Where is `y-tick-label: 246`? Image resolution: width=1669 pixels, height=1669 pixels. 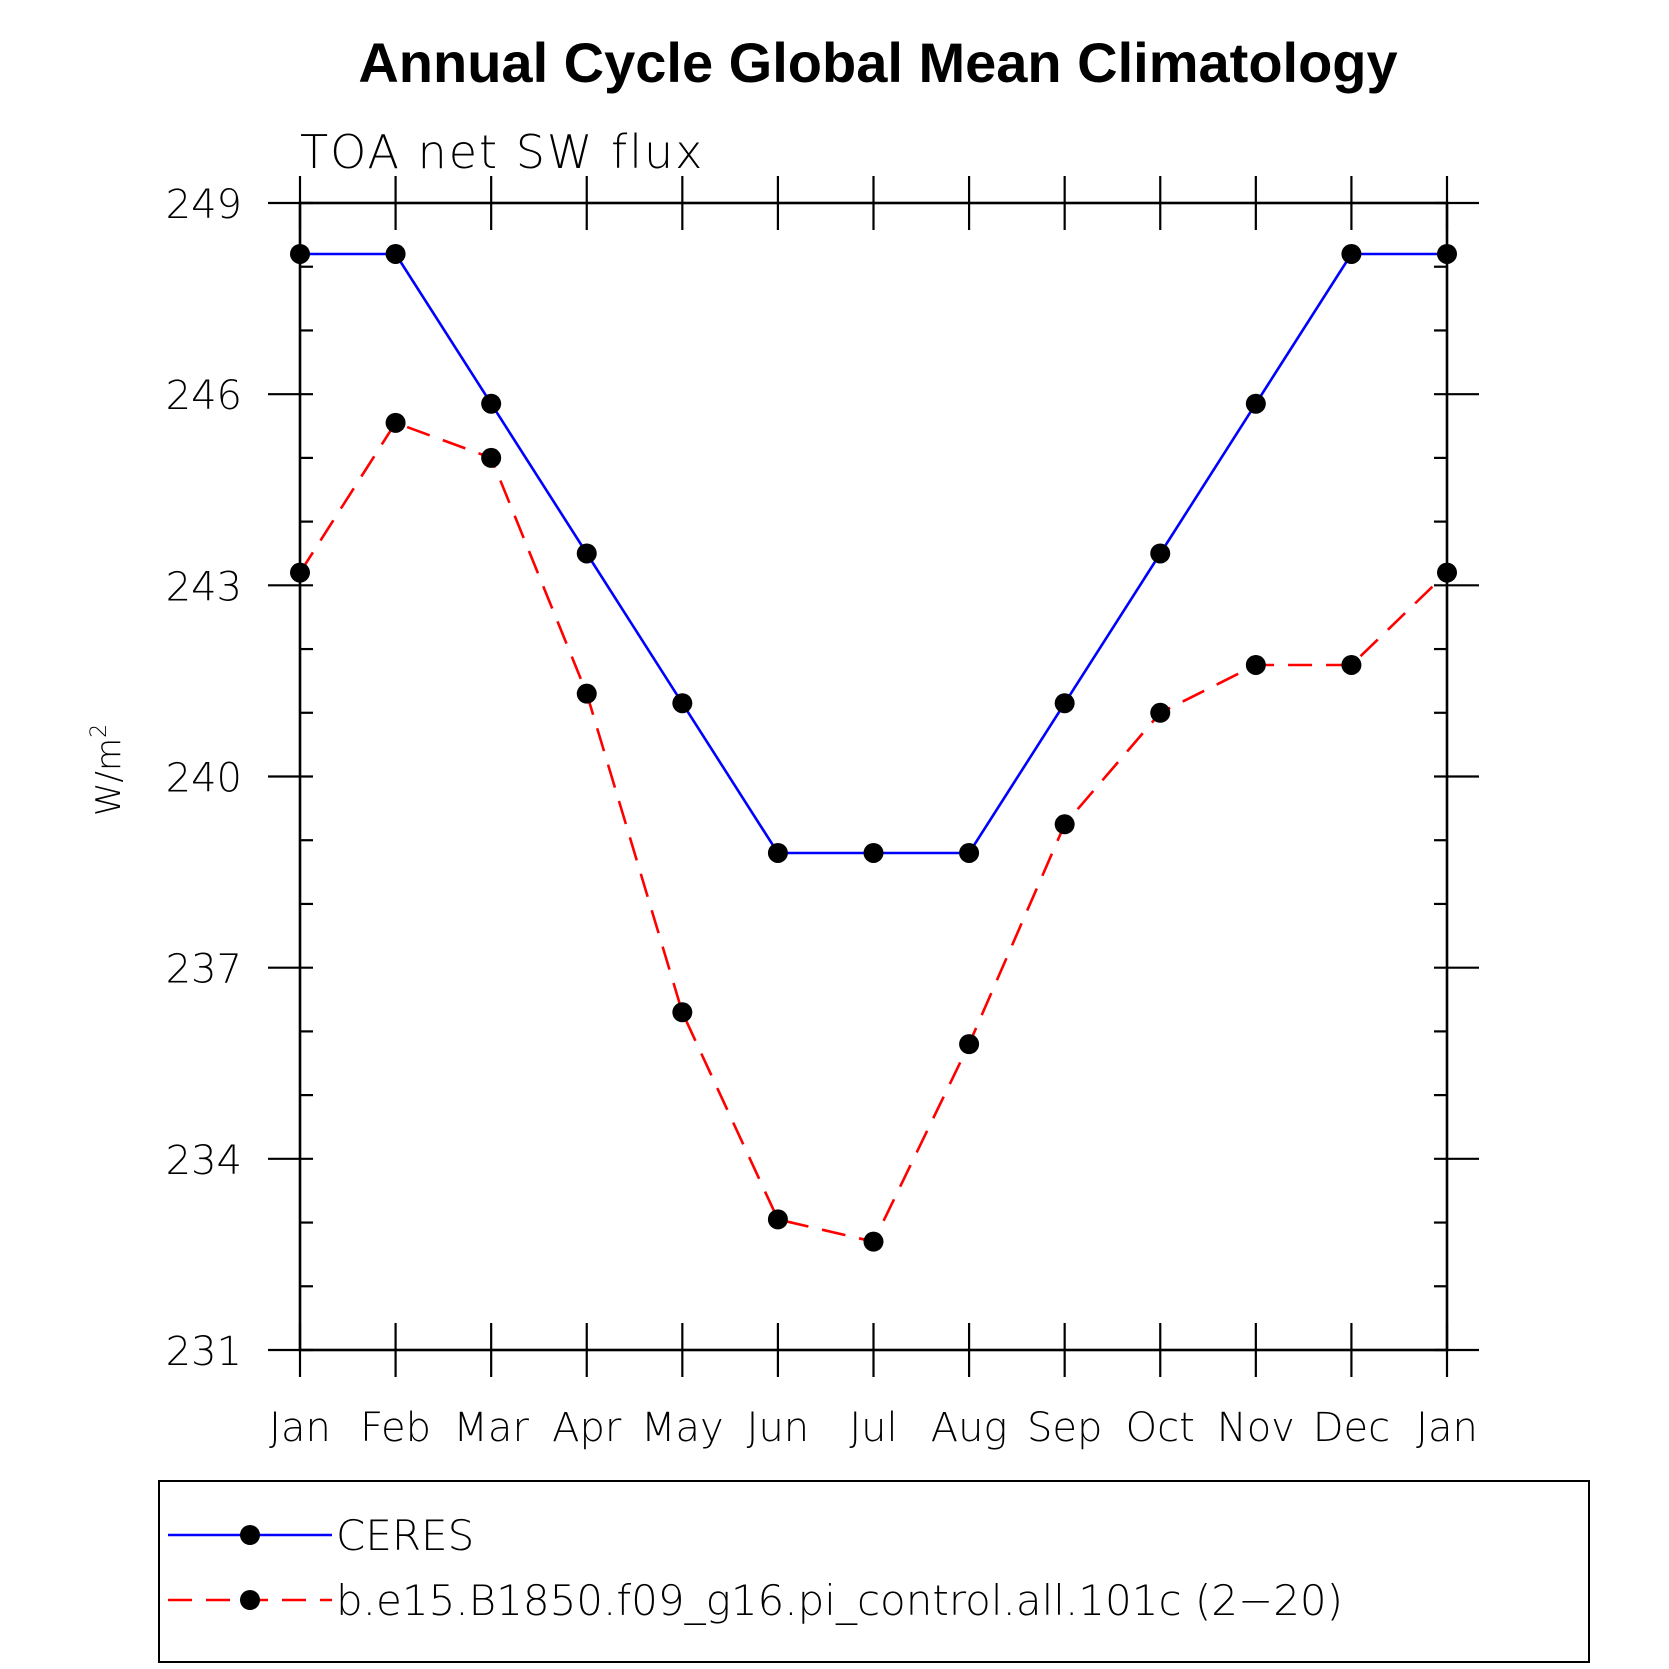
y-tick-label: 246 is located at coordinates (204, 396).